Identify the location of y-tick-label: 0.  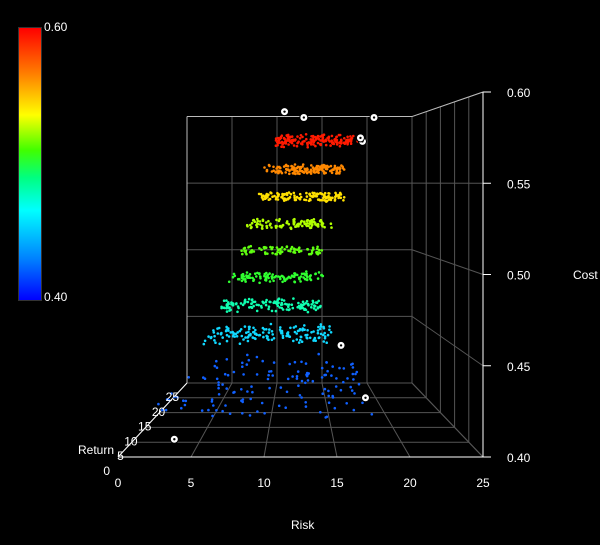
(106, 471).